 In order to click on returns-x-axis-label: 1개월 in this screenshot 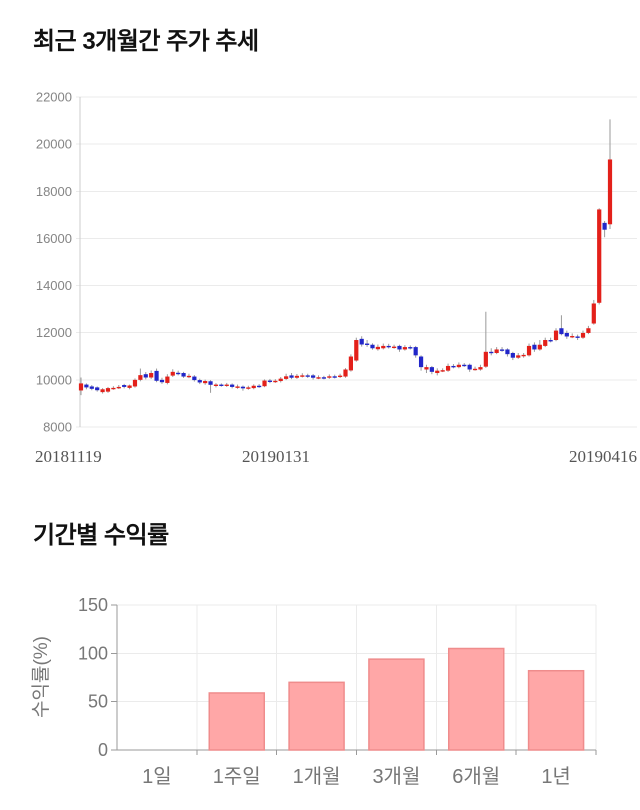, I will do `click(317, 776)`.